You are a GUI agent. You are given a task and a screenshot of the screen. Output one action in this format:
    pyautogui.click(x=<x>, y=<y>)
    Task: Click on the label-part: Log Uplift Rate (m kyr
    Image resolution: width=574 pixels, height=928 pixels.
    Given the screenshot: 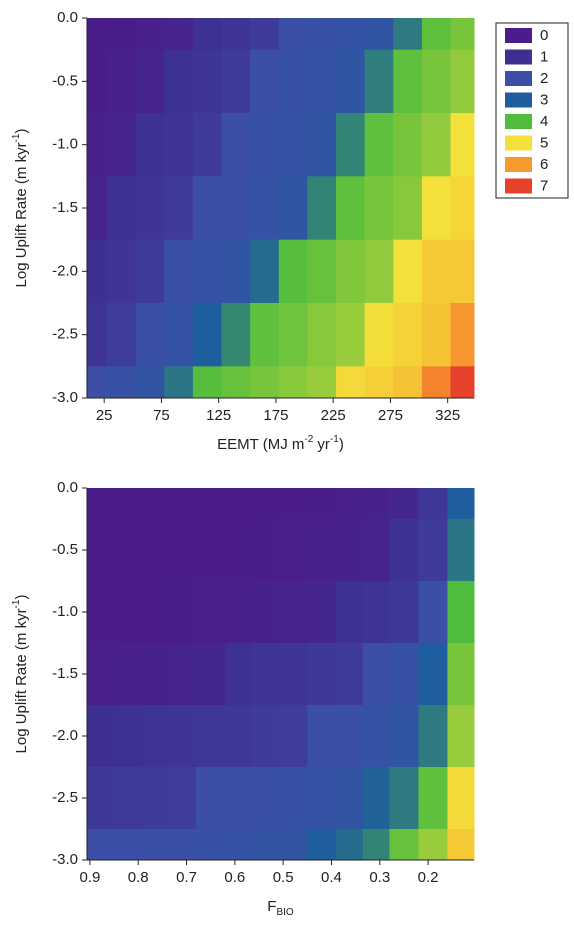 What is the action you would take?
    pyautogui.click(x=21, y=680)
    